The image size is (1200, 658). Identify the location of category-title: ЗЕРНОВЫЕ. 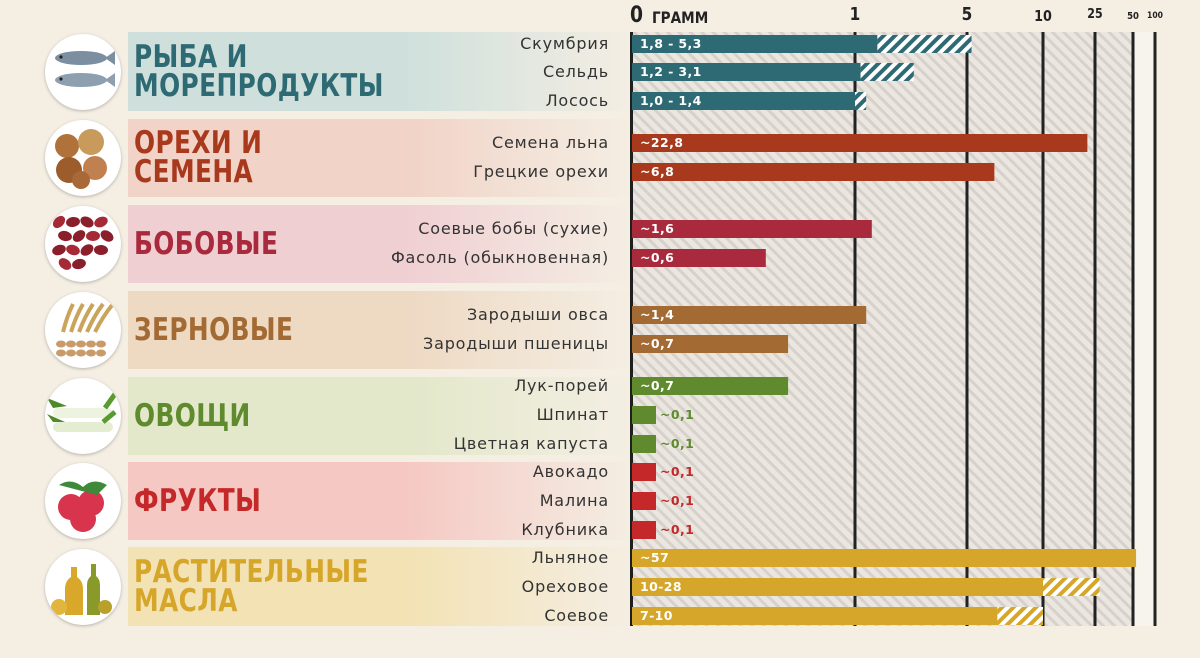
(214, 329).